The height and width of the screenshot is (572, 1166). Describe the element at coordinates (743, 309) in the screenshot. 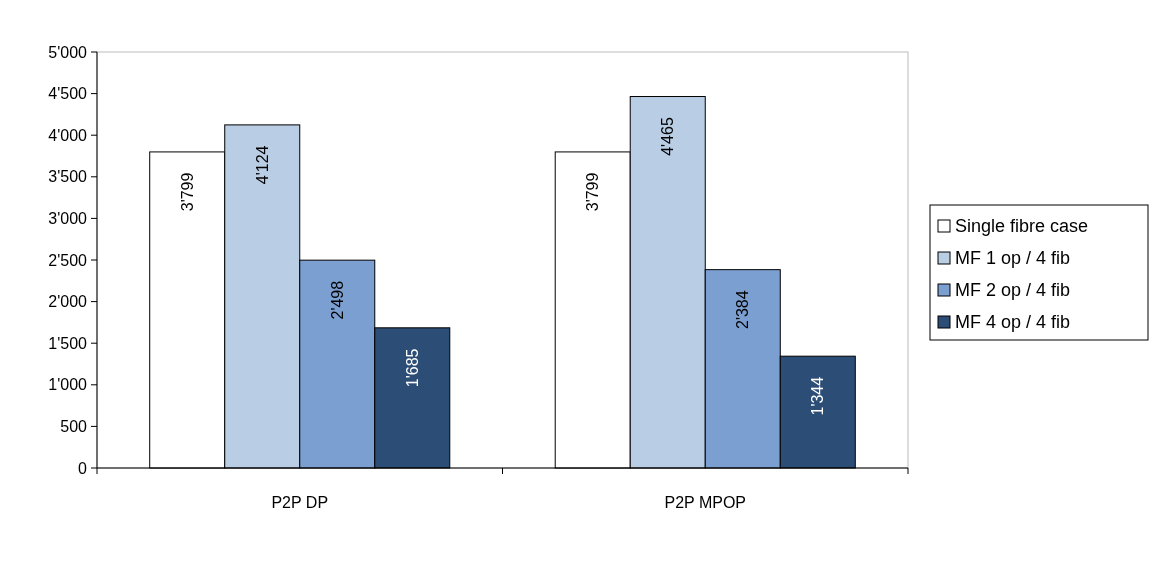

I see `data-label: 2'384` at that location.